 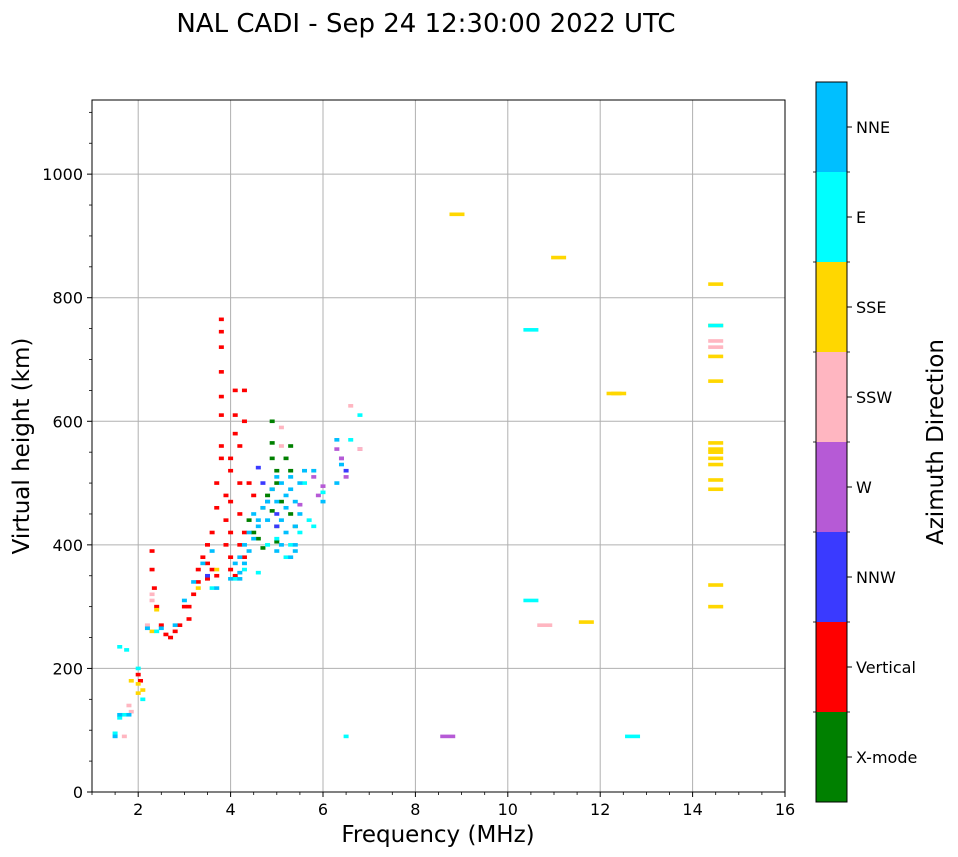 What do you see at coordinates (138, 809) in the screenshot?
I see `x-tick-label: 2` at bounding box center [138, 809].